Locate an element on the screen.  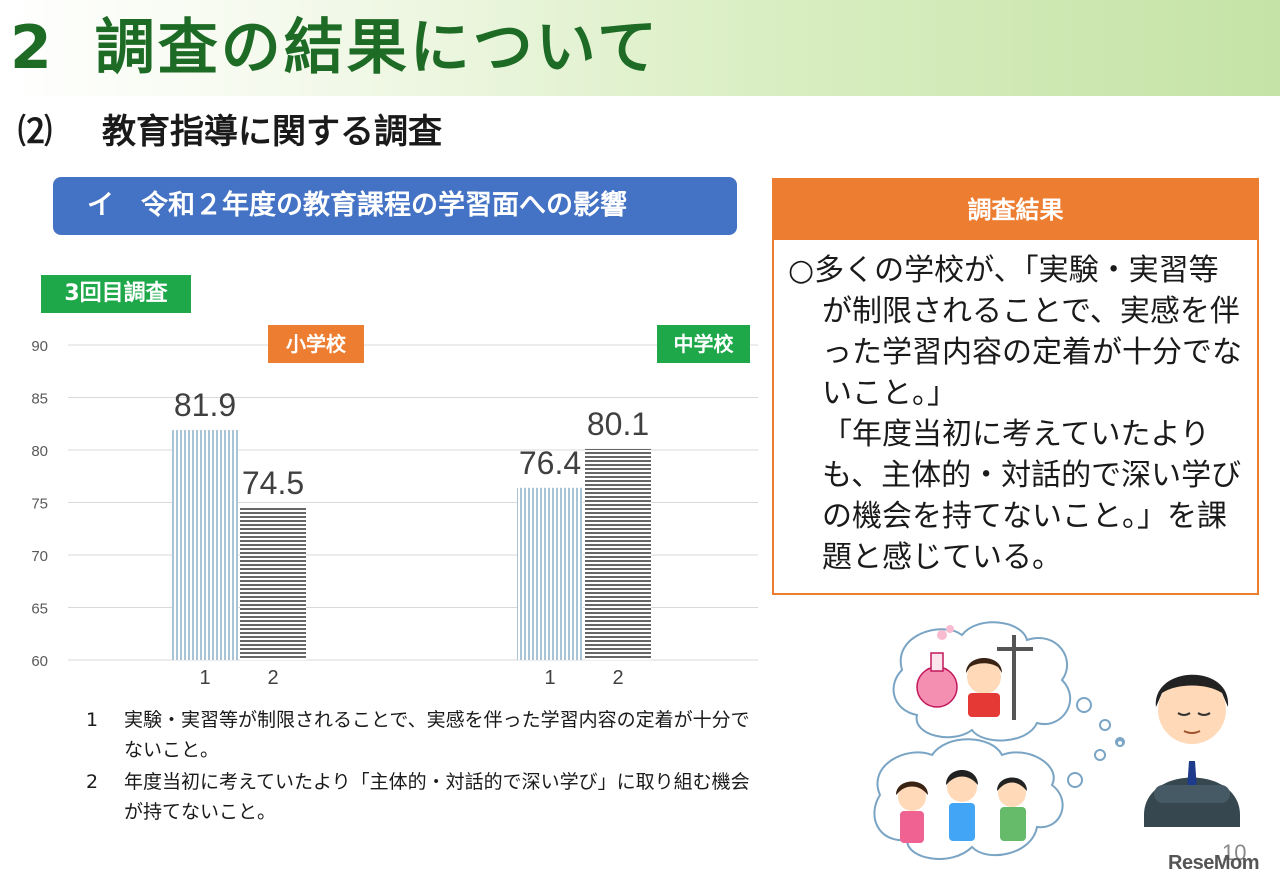
flask-icon is located at coordinates (937, 666).